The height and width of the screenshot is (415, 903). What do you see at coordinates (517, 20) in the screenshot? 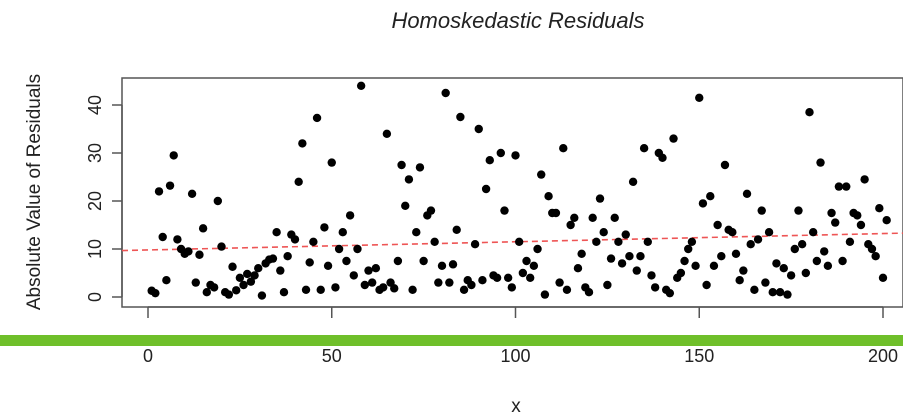
I see `chart-title: Homoskedastic Residuals` at bounding box center [517, 20].